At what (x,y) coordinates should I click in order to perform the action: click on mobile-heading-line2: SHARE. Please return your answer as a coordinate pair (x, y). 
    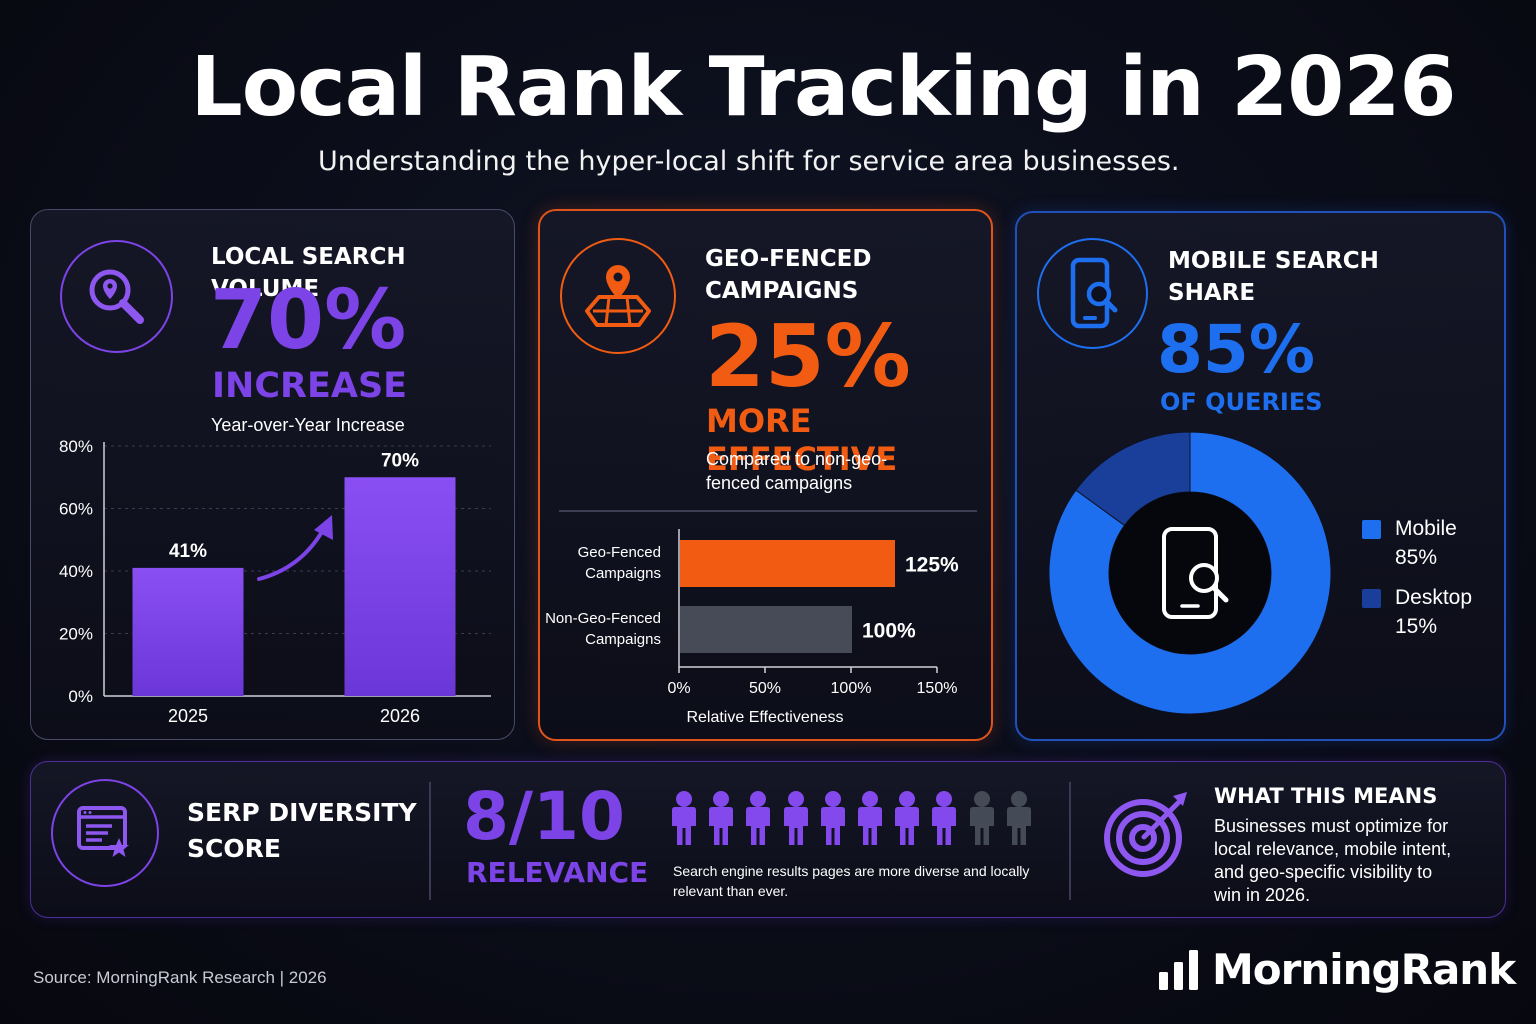
    Looking at the image, I should click on (1212, 293).